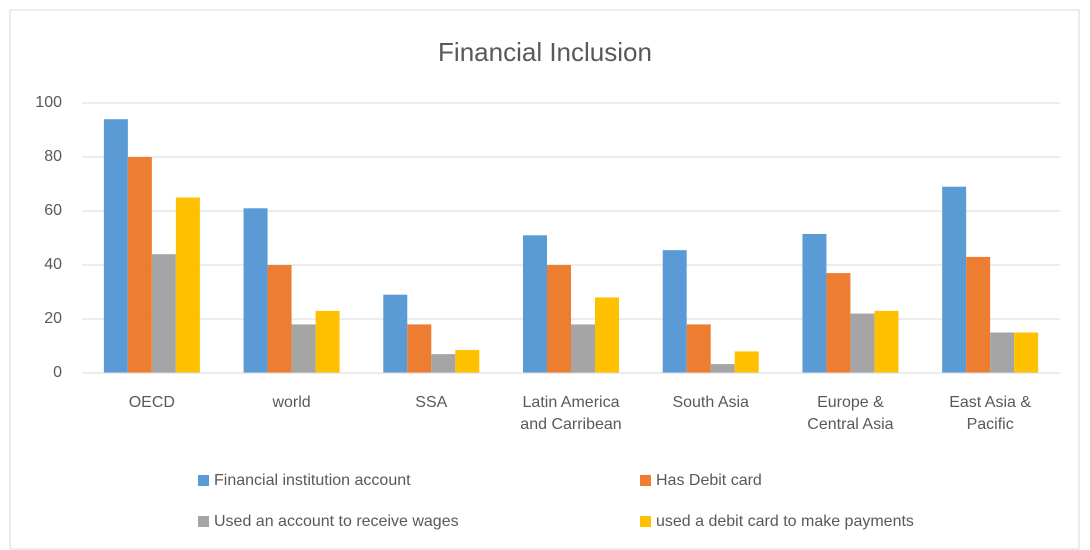 This screenshot has height=550, width=1090. I want to click on legend-label: Financial institution account, so click(312, 480).